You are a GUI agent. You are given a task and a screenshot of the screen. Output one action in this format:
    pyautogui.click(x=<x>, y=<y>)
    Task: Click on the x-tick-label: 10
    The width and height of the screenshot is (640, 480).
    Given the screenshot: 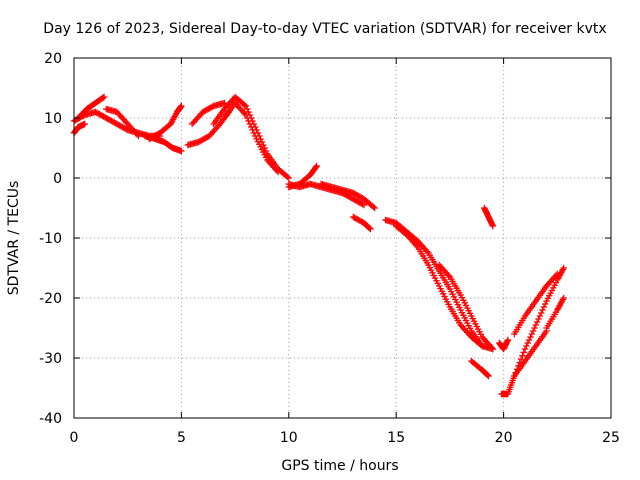 What is the action you would take?
    pyautogui.click(x=289, y=438)
    